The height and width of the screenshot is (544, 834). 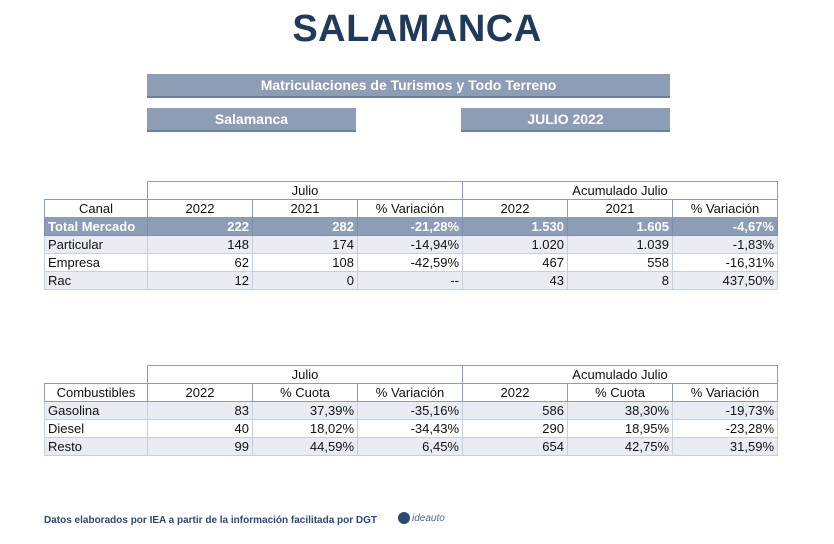 I want to click on row-label: Rac, so click(x=96, y=280).